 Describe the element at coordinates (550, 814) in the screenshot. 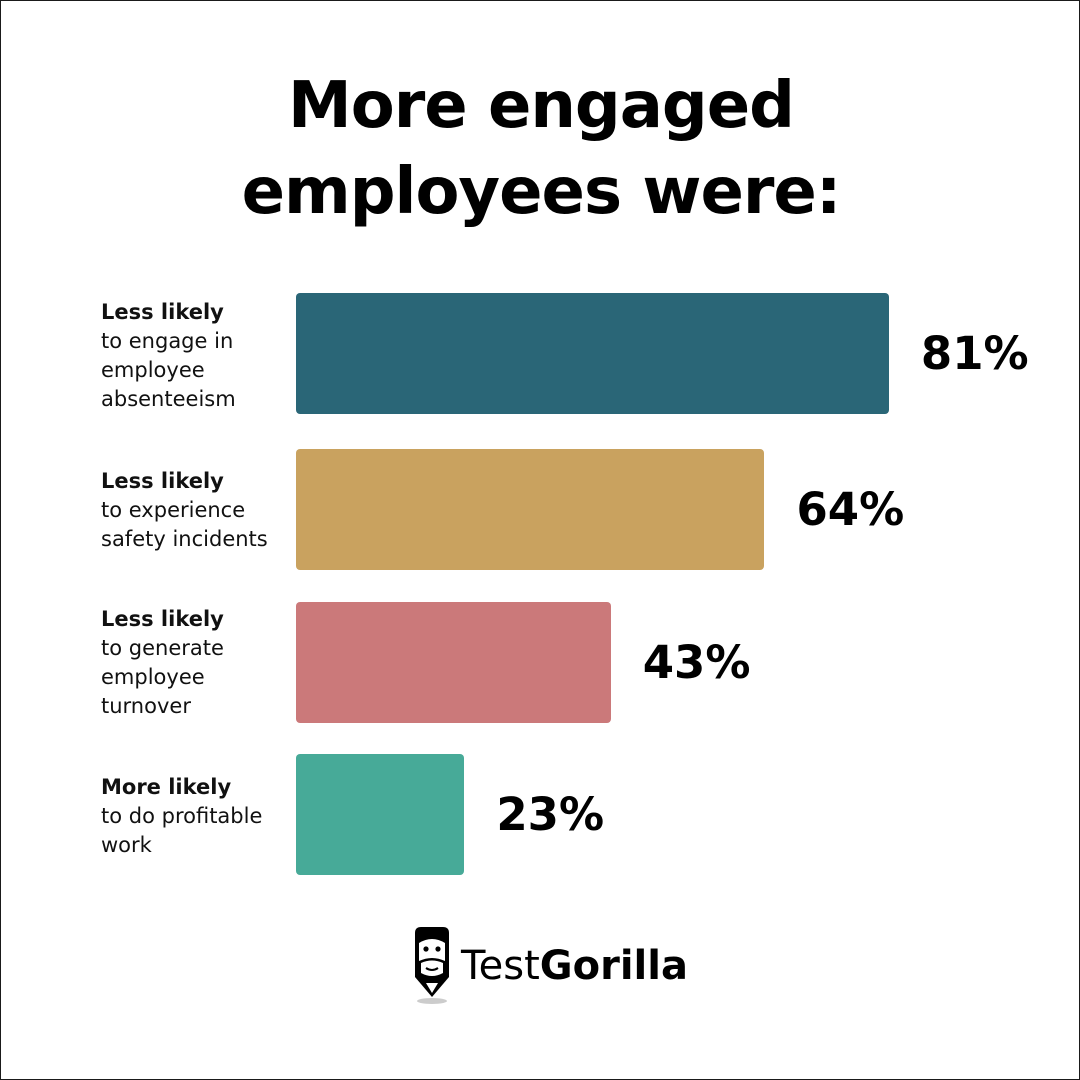

I see `value-label: 23%` at that location.